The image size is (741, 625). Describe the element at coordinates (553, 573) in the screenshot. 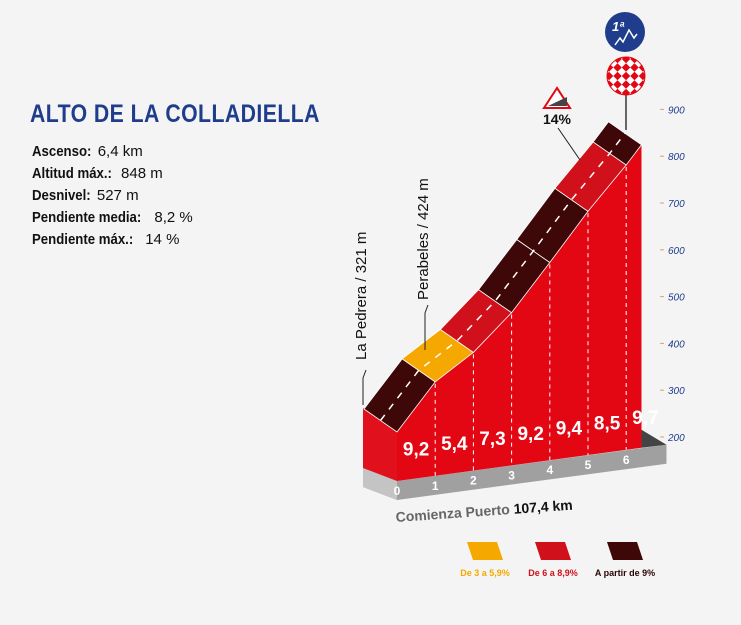

I see `legend-label: De 6 a 8,9%` at that location.